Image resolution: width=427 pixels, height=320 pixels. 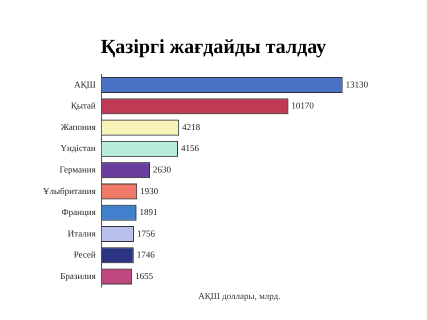 What do you see at coordinates (357, 84) in the screenshot?
I see `data-label: 13130` at bounding box center [357, 84].